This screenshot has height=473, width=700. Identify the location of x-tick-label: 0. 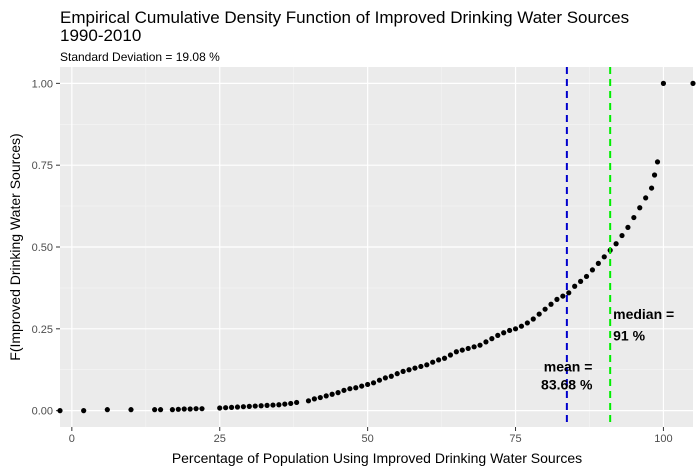
(72, 439).